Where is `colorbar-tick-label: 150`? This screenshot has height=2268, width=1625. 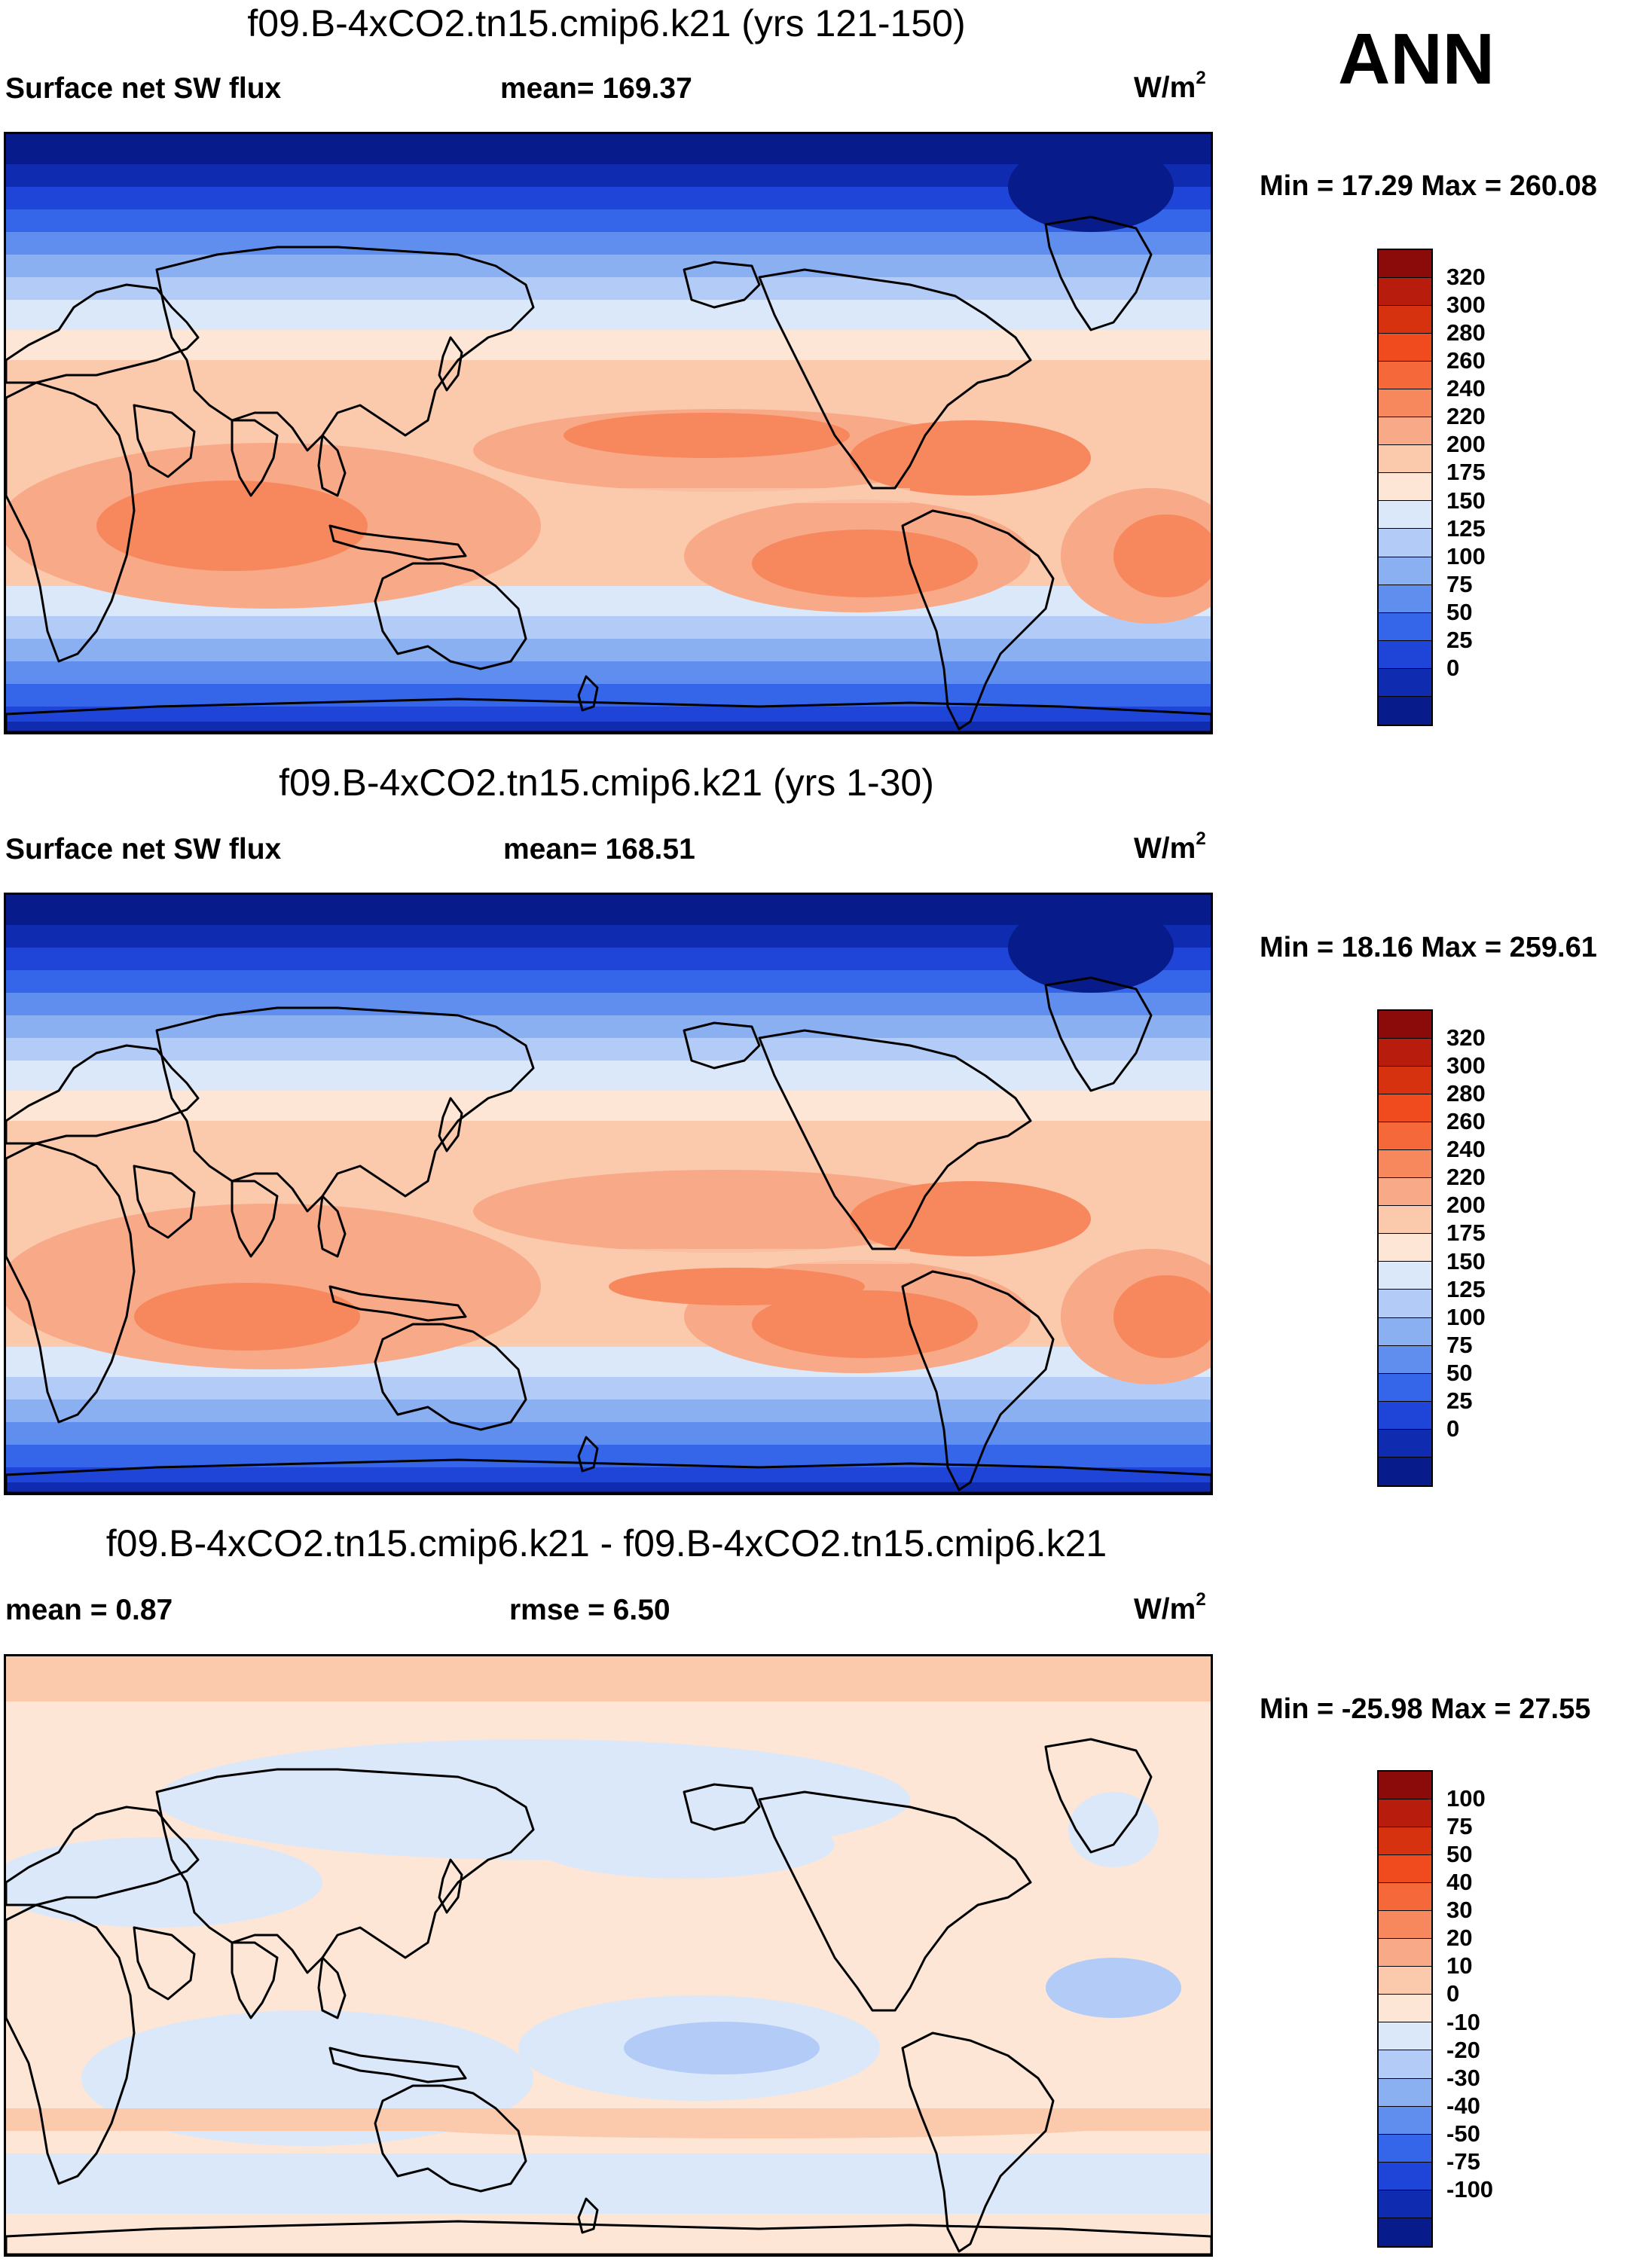
colorbar-tick-label: 150 is located at coordinates (1466, 1260).